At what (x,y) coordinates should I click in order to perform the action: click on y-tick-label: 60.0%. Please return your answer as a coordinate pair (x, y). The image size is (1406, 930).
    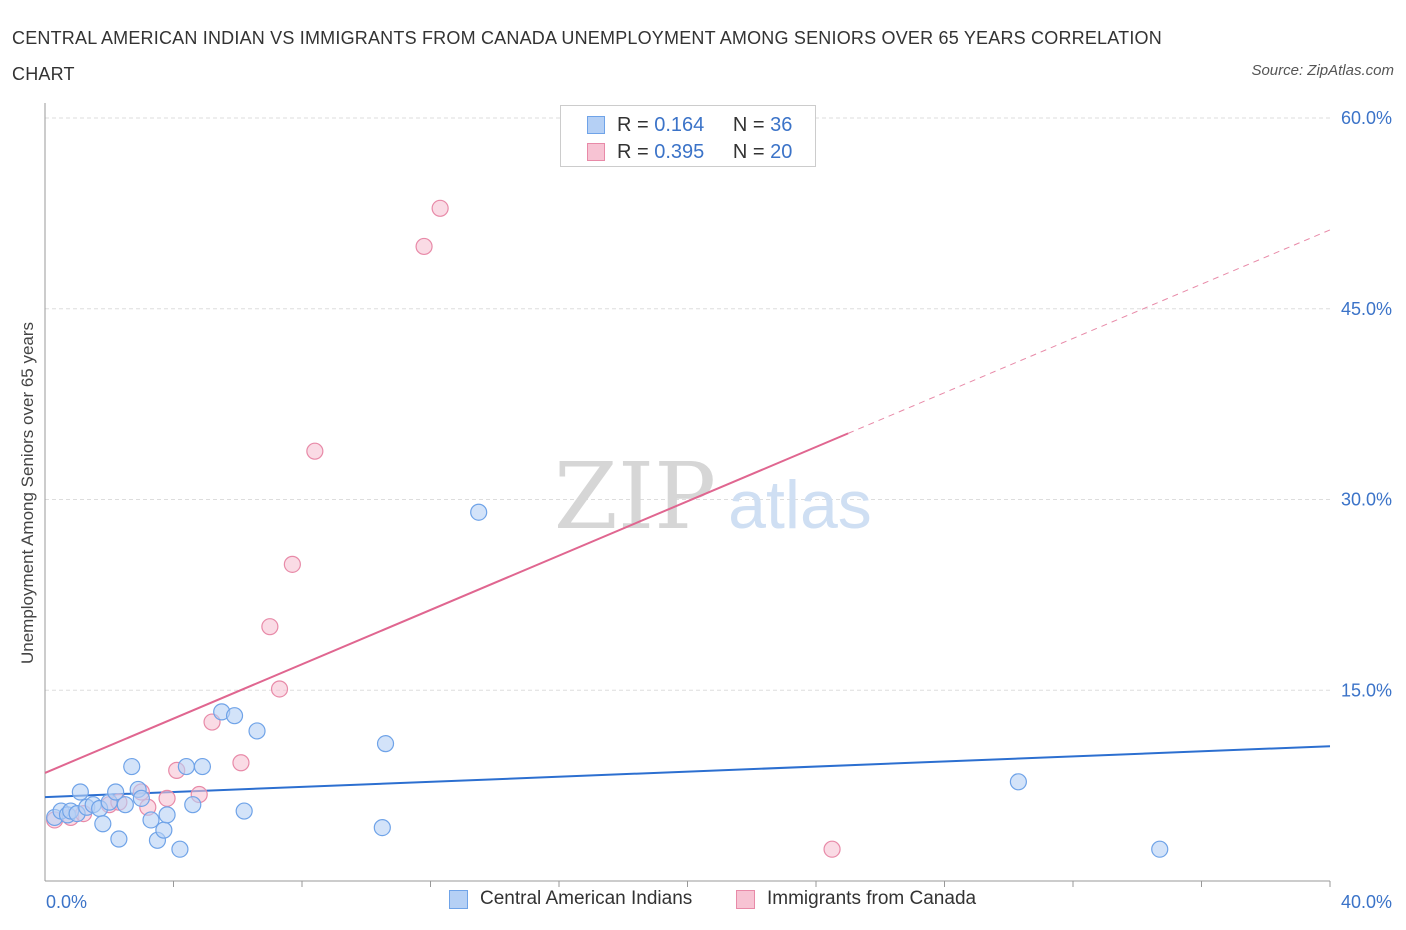
    Looking at the image, I should click on (1366, 118).